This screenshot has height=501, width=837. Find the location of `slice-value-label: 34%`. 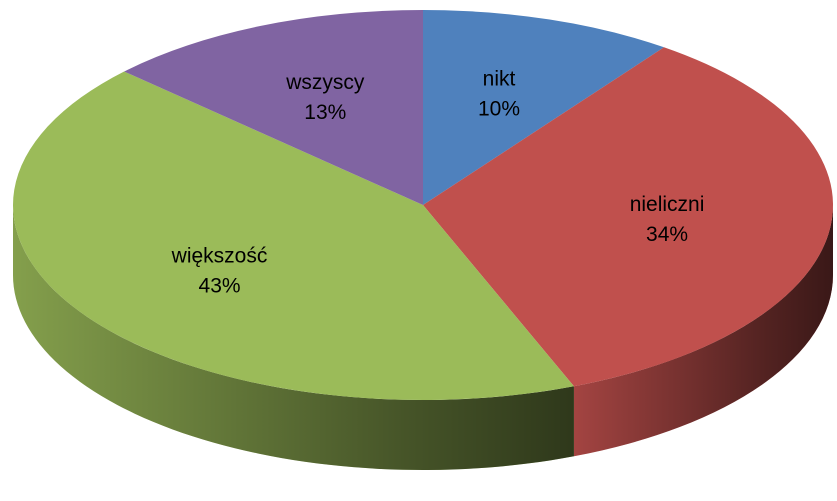

slice-value-label: 34% is located at coordinates (667, 234).